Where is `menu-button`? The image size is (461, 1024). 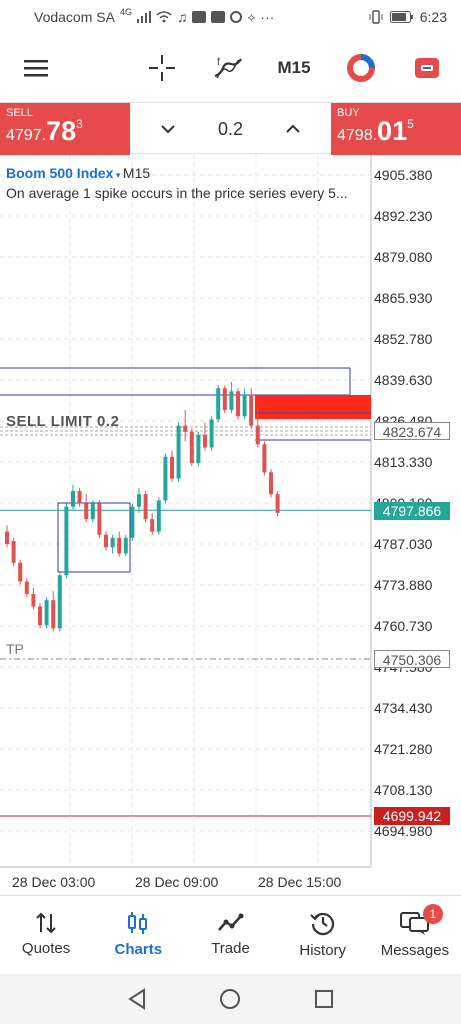
menu-button is located at coordinates (36, 68).